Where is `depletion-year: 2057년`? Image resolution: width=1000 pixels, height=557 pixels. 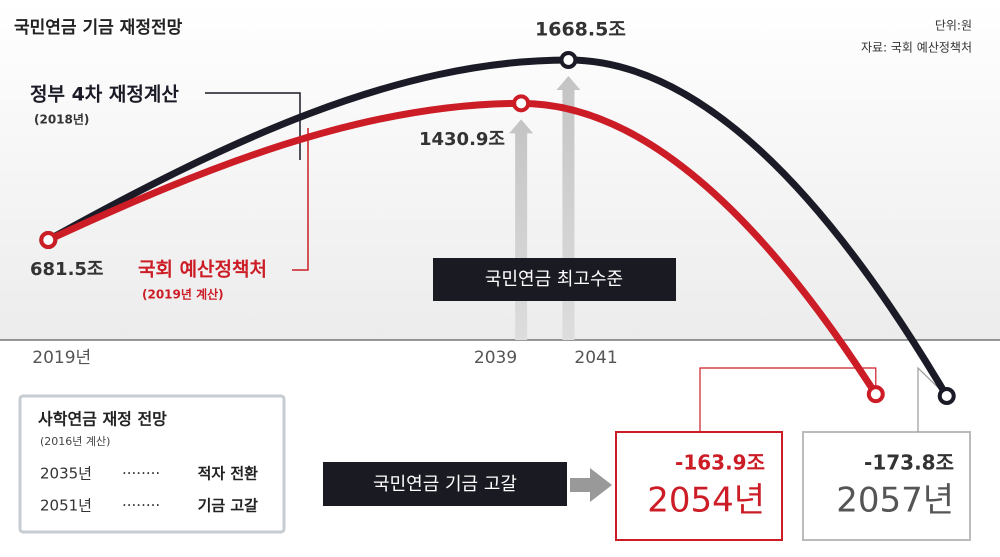
depletion-year: 2057년 is located at coordinates (895, 501).